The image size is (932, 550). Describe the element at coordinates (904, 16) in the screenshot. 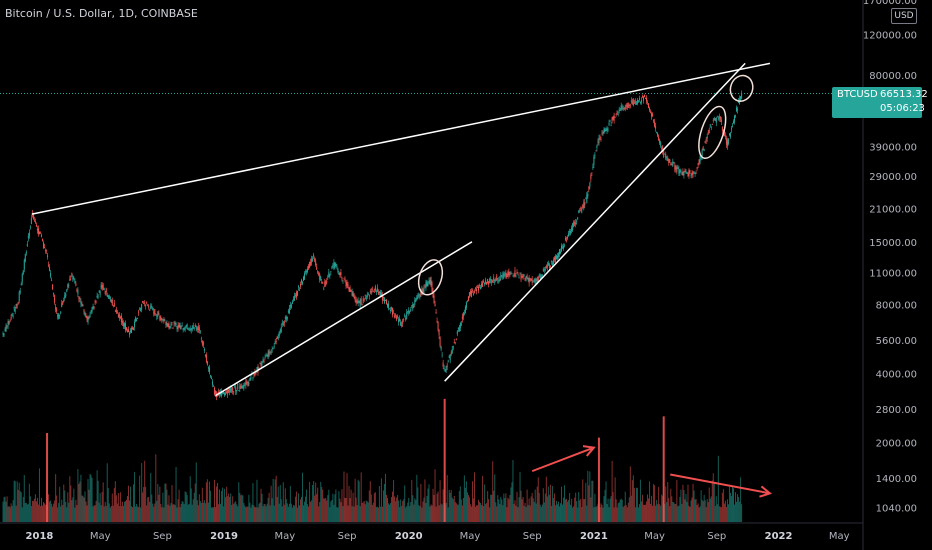

I see `currency-button: USD` at that location.